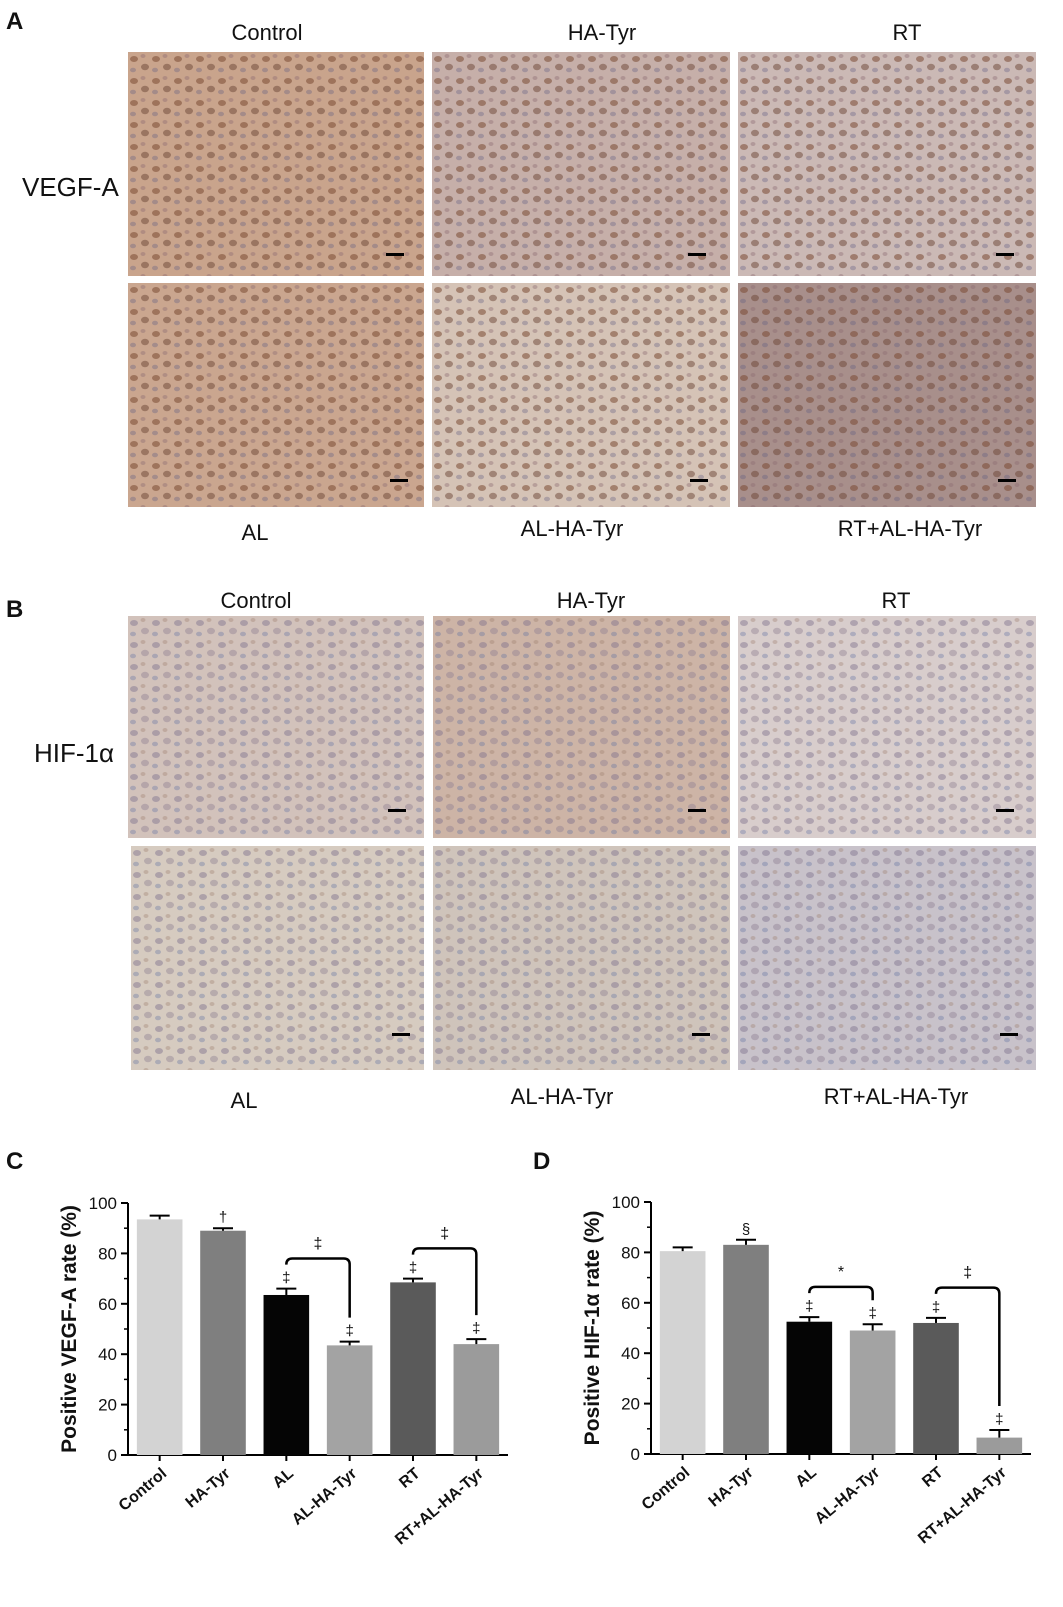  Describe the element at coordinates (896, 1096) in the screenshot. I see `panel-b-col-label-rt-al-ha-tyr: RT+AL-HA-Tyr` at that location.